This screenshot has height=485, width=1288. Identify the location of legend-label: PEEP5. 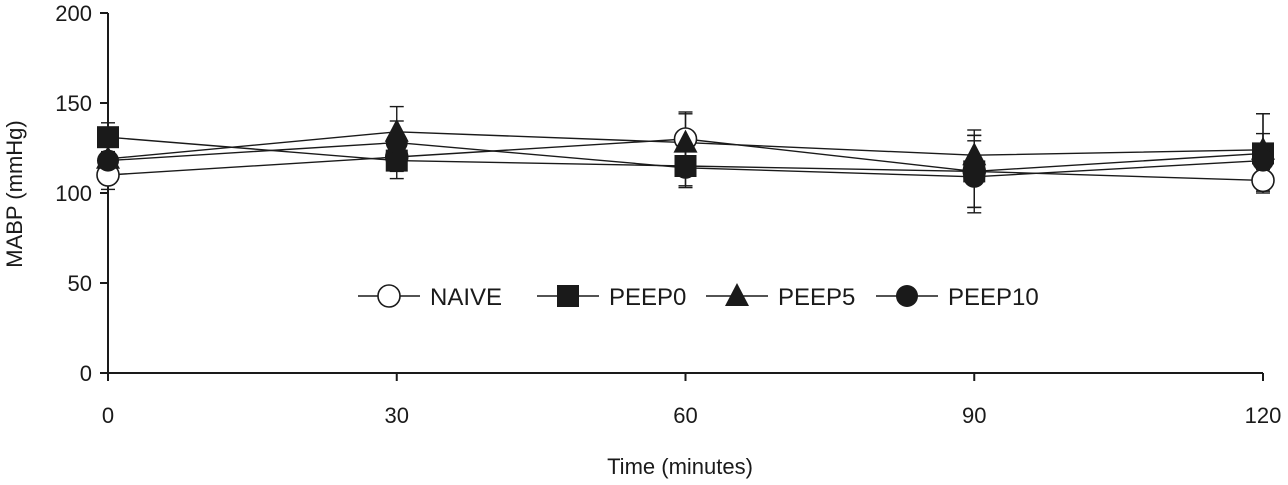
(816, 297).